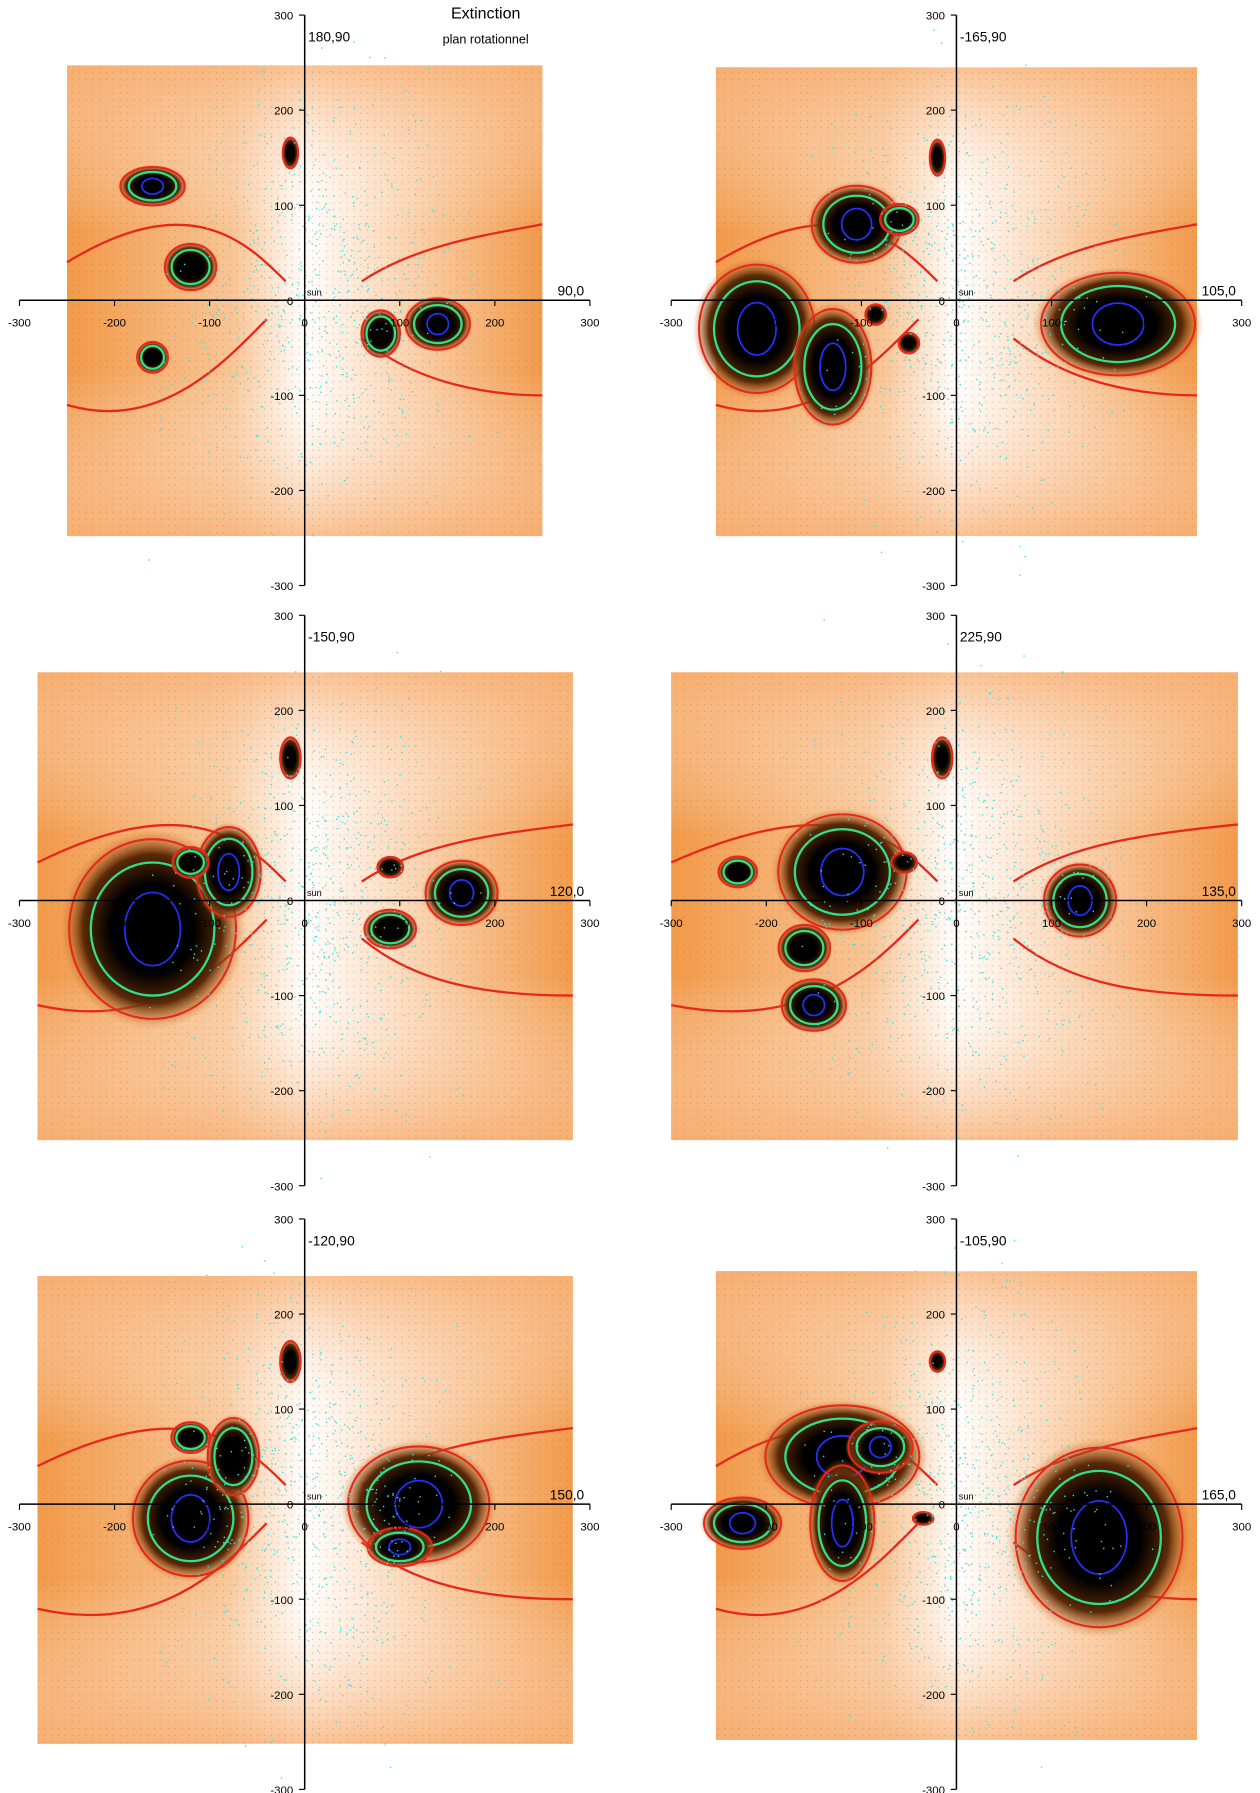 The height and width of the screenshot is (1793, 1260). What do you see at coordinates (981, 637) in the screenshot?
I see `direction-label-top: 225,90` at bounding box center [981, 637].